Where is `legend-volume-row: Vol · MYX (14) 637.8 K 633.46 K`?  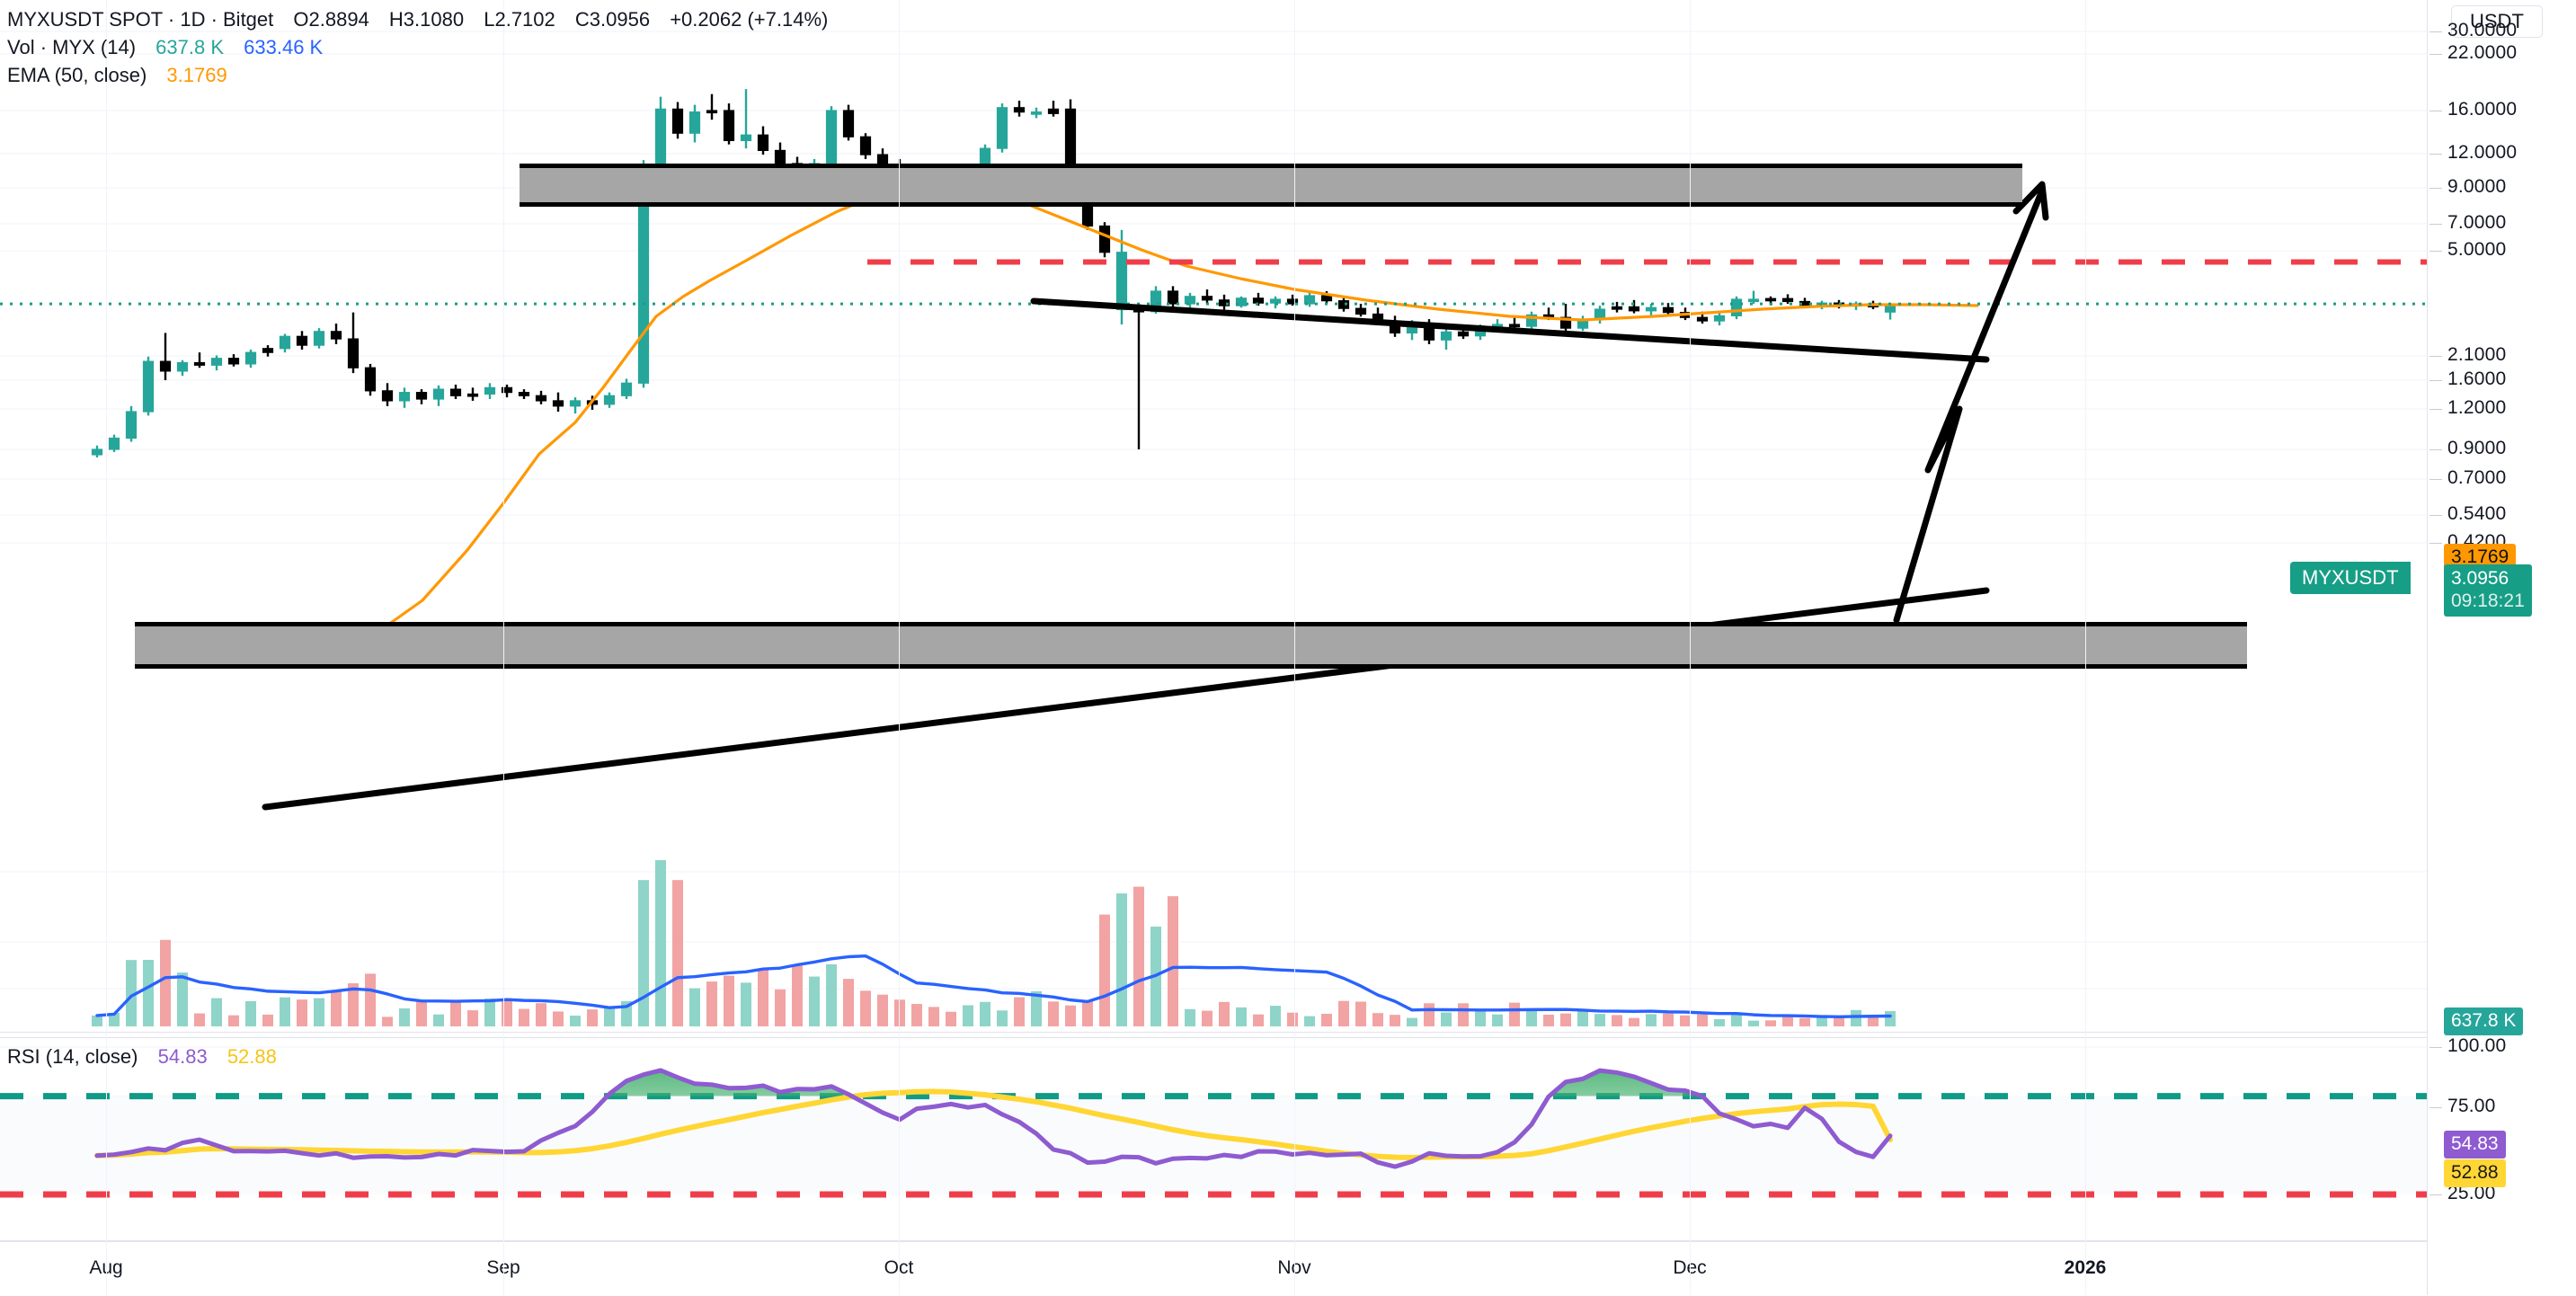
legend-volume-row: Vol · MYX (14) 637.8 K 633.46 K is located at coordinates (418, 47).